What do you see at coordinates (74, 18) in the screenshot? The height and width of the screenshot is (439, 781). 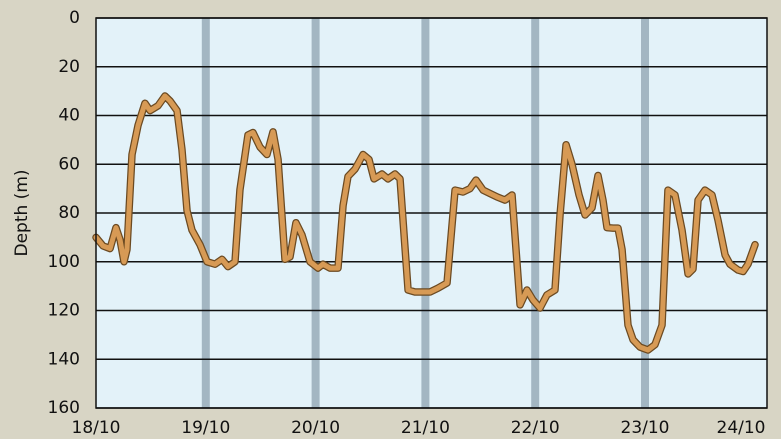 I see `y-tick-label: 0` at bounding box center [74, 18].